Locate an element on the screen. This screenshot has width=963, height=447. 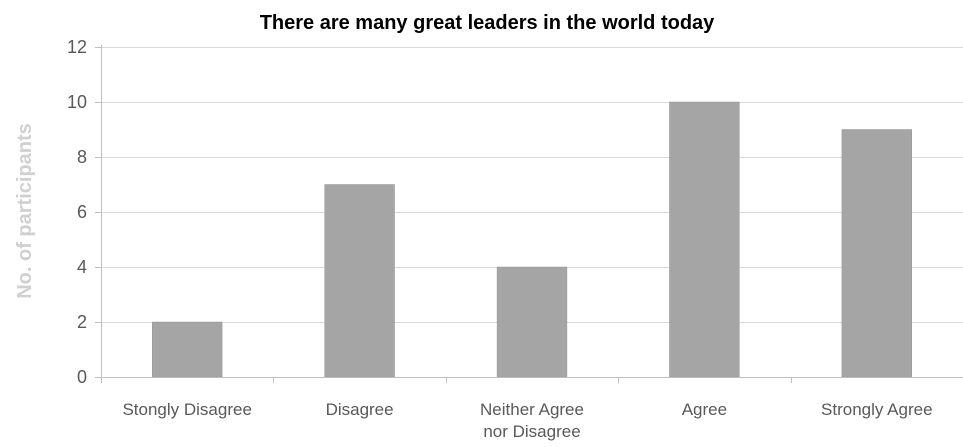
x-tick-label: Neither Agree nor Disagree is located at coordinates (532, 420).